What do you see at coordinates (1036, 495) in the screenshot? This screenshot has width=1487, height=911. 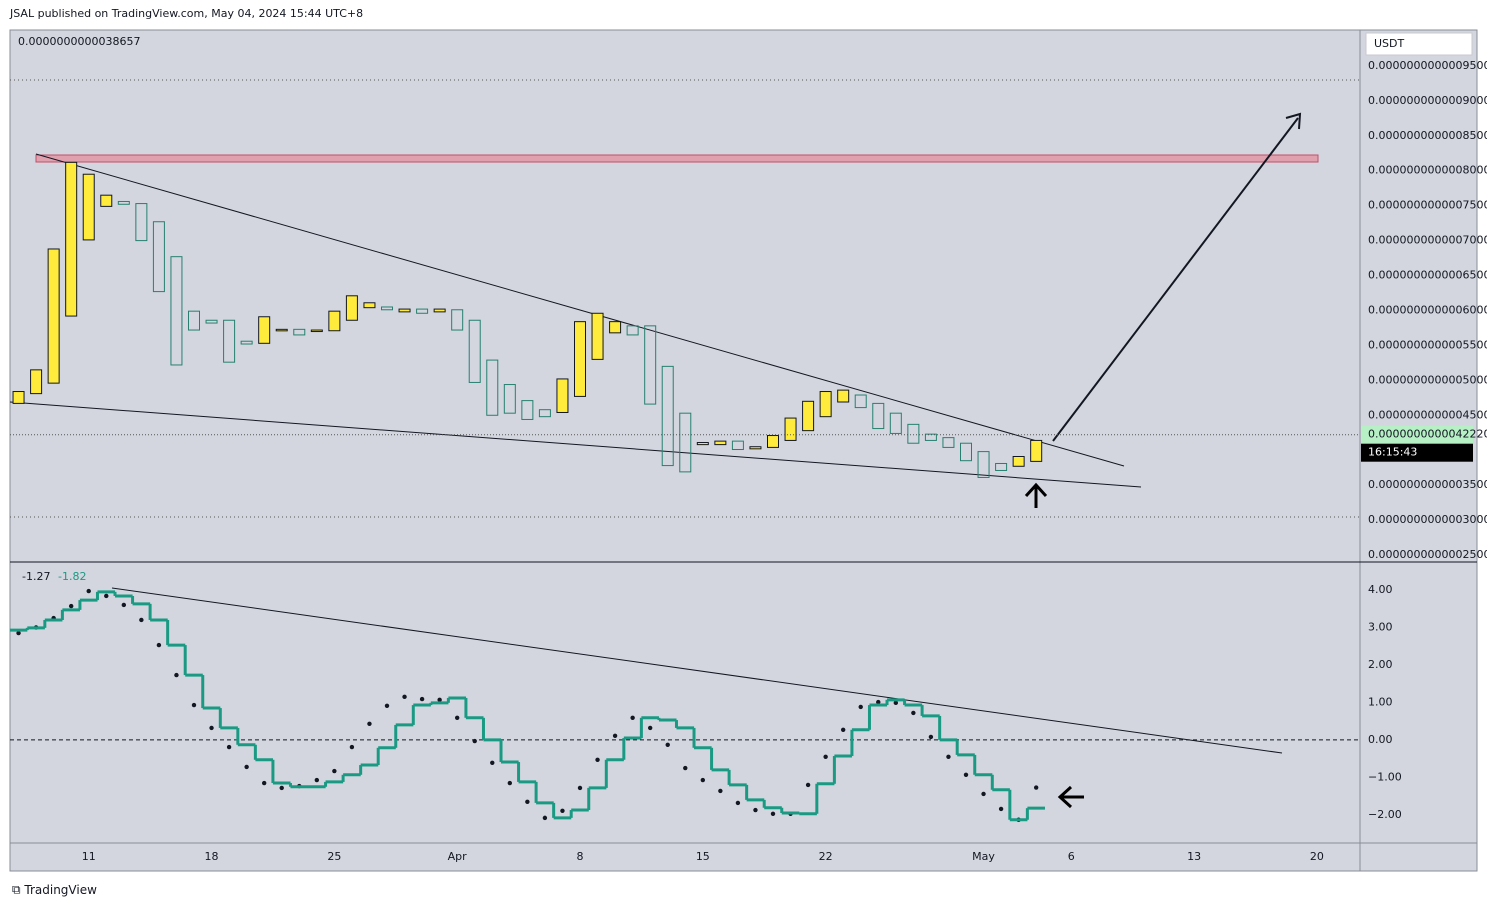 I see `up-arrow` at bounding box center [1036, 495].